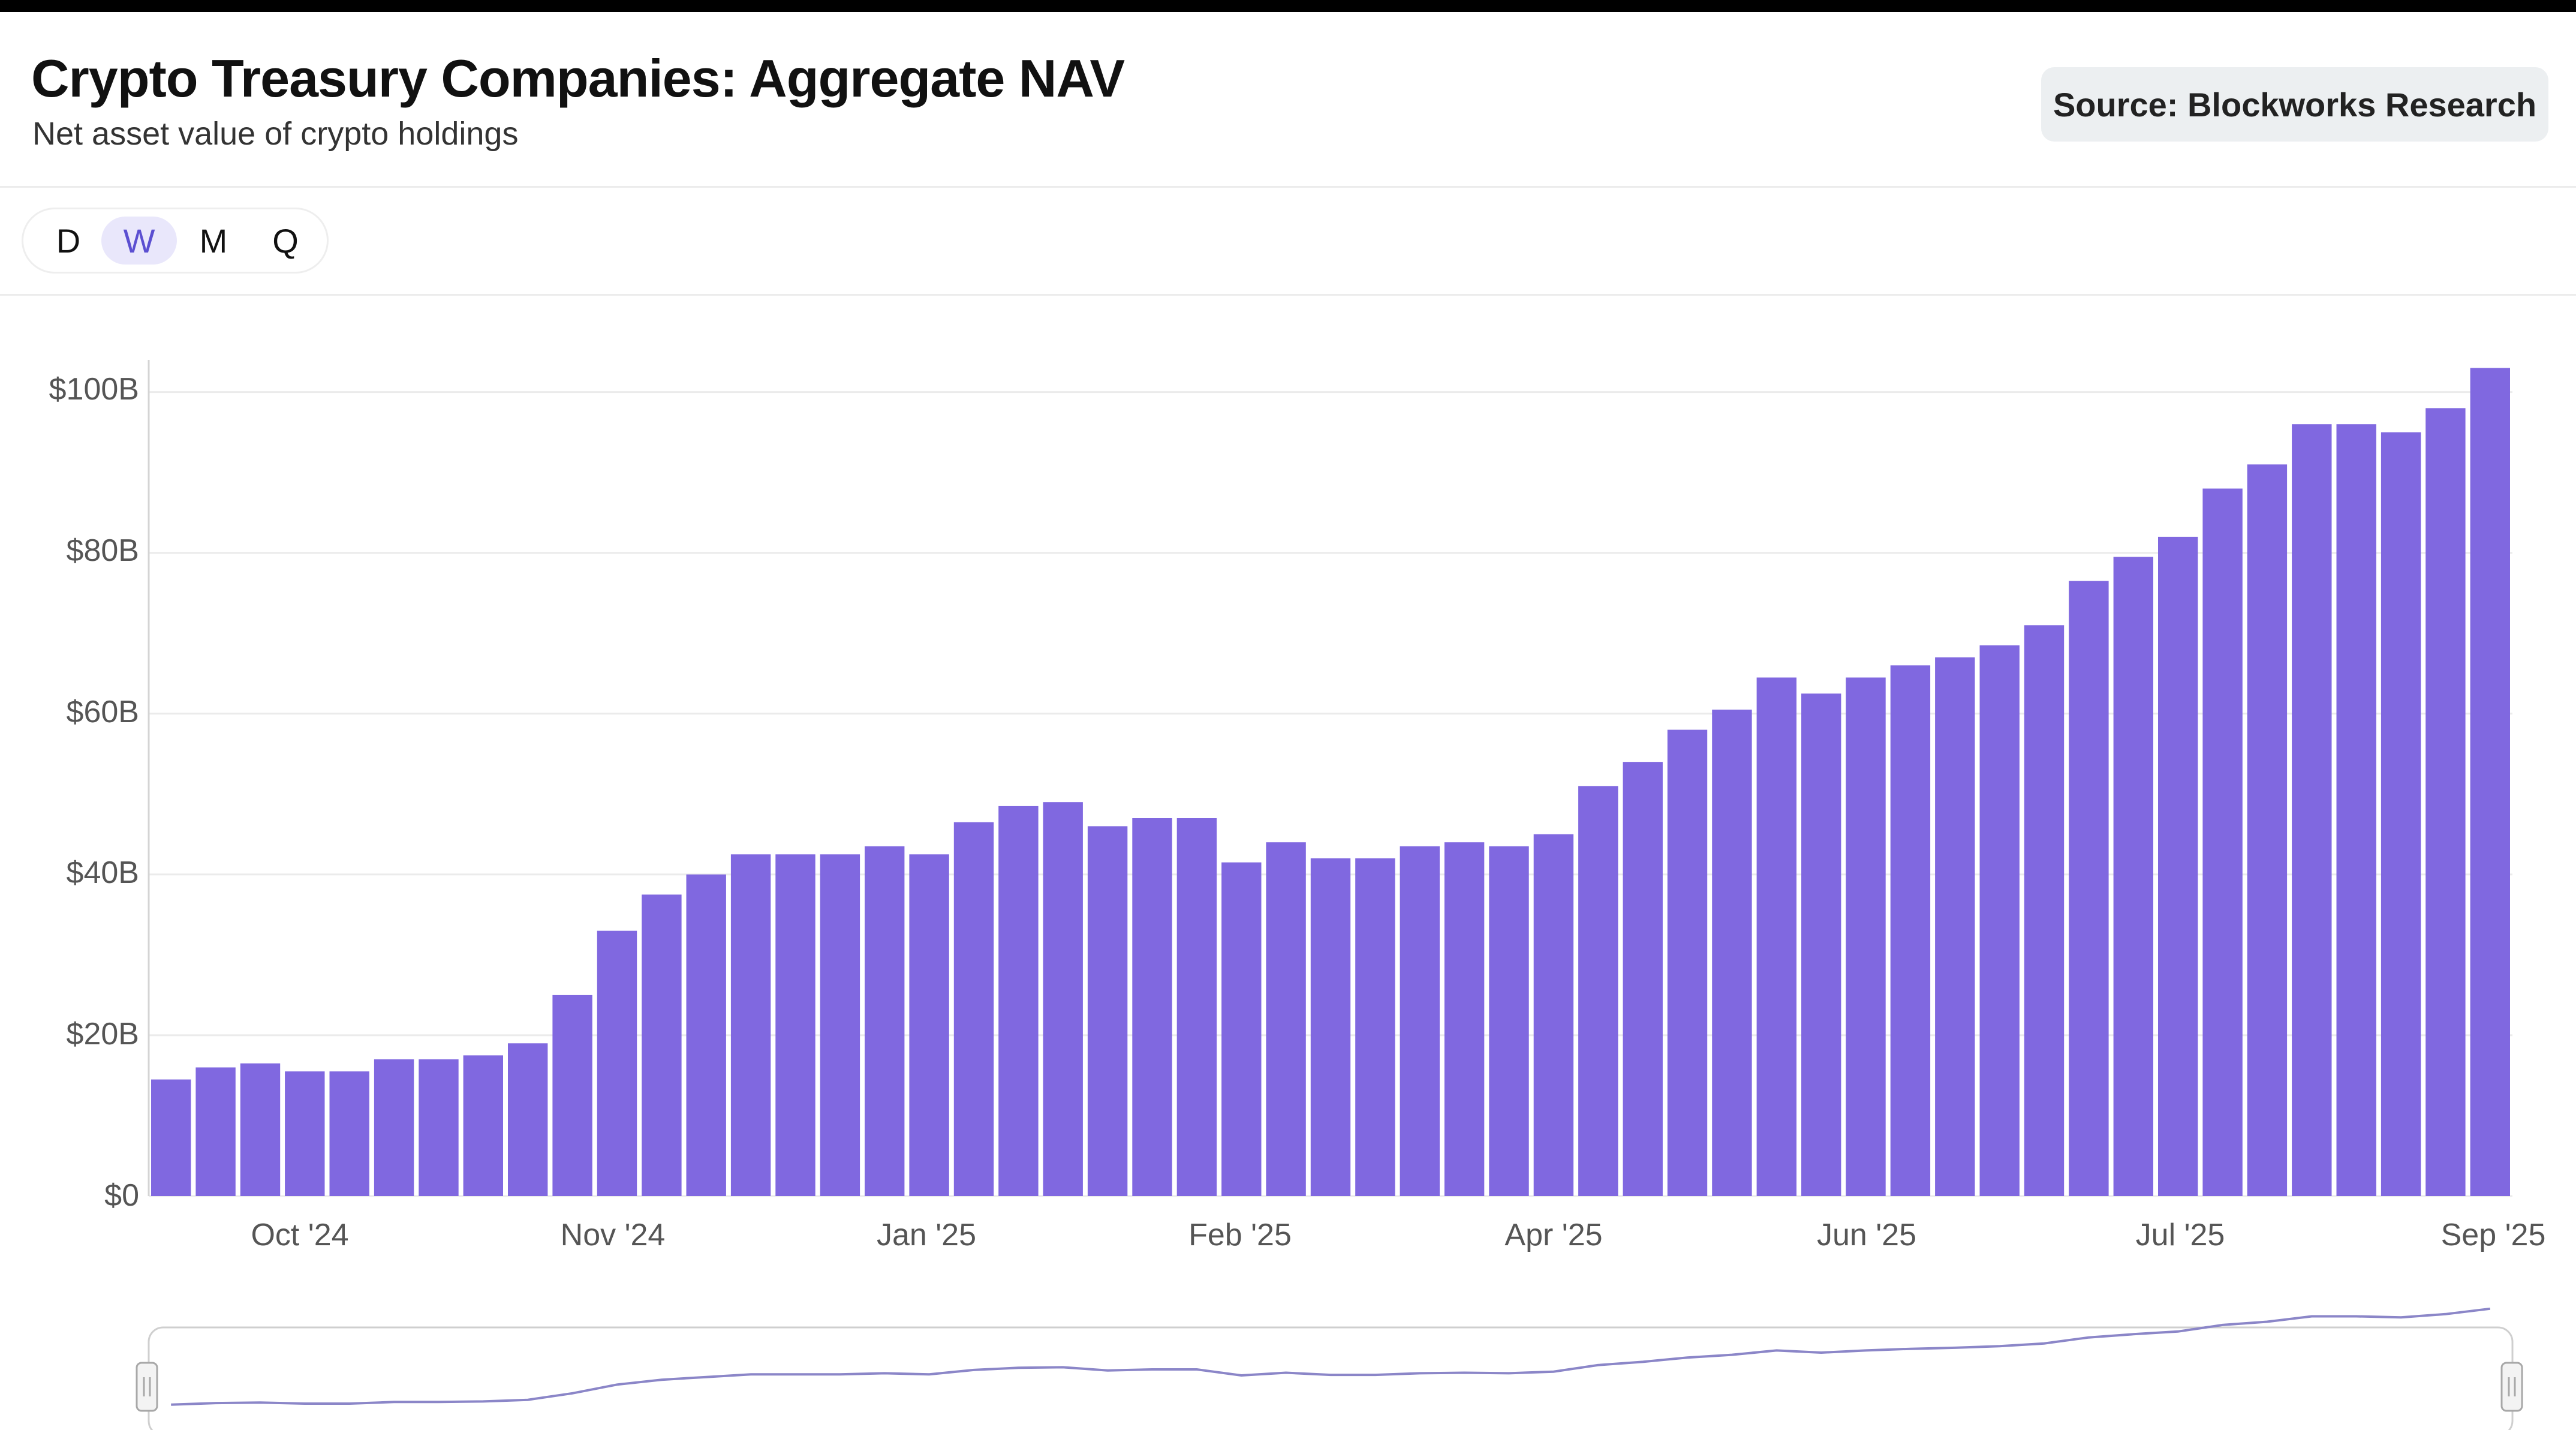 This screenshot has height=1430, width=2576. I want to click on x-tick-label: Jun '25, so click(1866, 1235).